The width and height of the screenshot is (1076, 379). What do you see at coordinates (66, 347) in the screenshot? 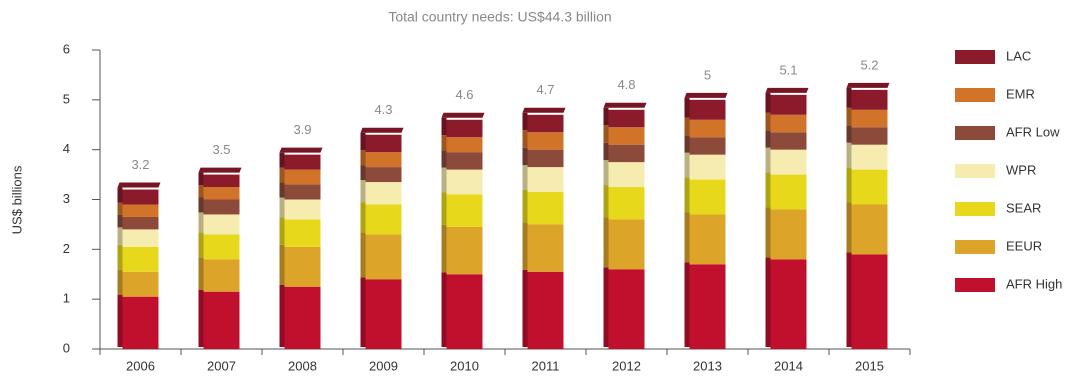
I see `y-tick-label: 0` at bounding box center [66, 347].